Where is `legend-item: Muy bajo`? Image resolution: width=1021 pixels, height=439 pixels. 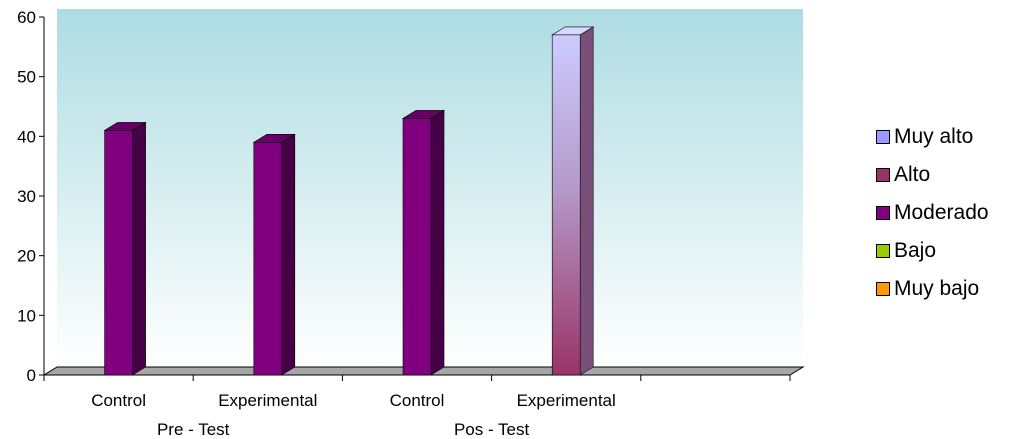 legend-item: Muy bajo is located at coordinates (932, 289).